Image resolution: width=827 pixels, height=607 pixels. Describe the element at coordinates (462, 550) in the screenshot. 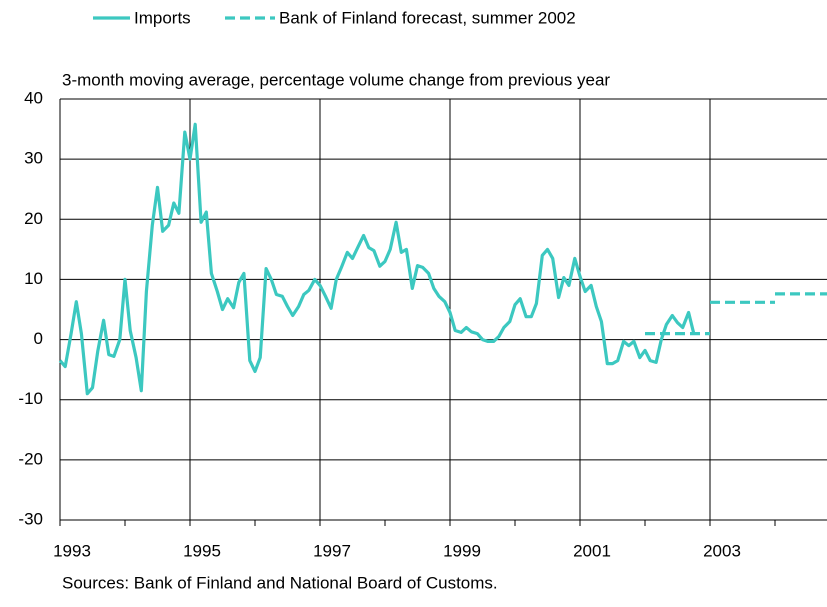

I see `x-tick-label: 1999` at that location.